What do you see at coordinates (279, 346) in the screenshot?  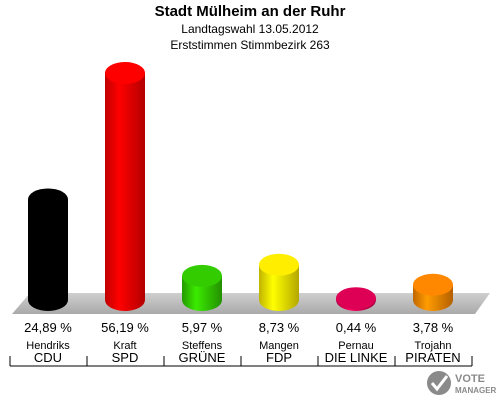 I see `candidate-label: Mangen` at bounding box center [279, 346].